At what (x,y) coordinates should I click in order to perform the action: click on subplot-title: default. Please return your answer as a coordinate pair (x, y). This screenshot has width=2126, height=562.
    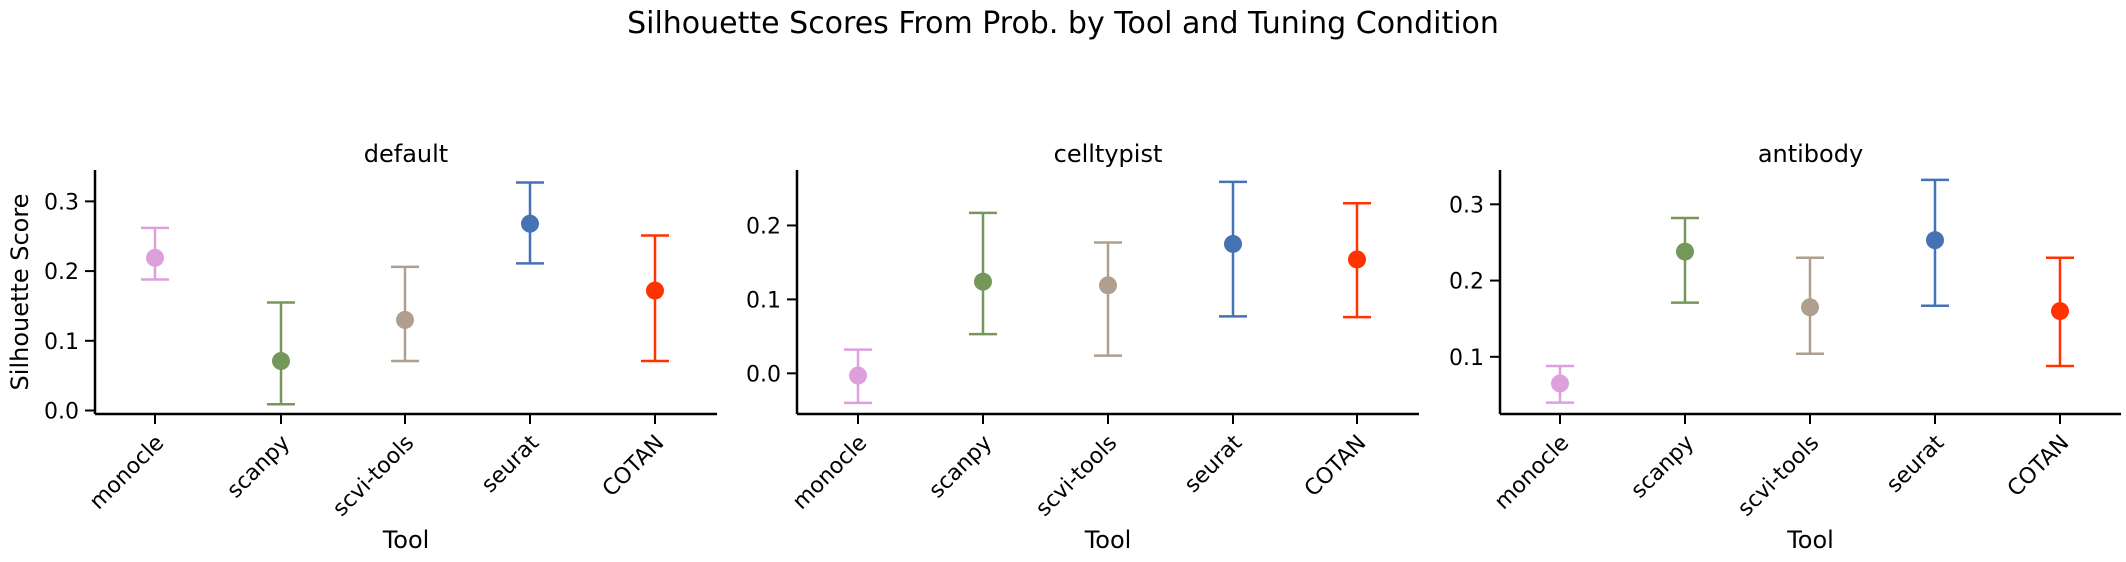
    Looking at the image, I should click on (406, 154).